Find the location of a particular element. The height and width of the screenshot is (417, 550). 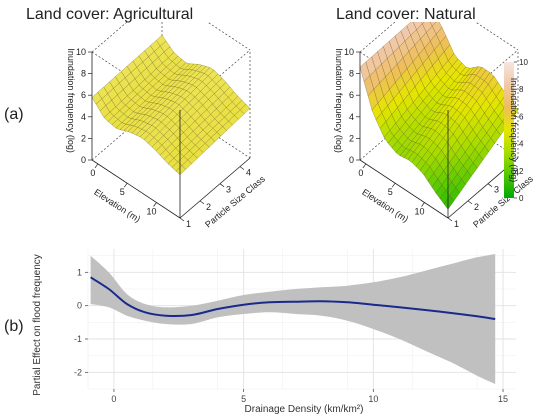

colorbar-label: Inundation frequency (log) is located at coordinates (514, 130).